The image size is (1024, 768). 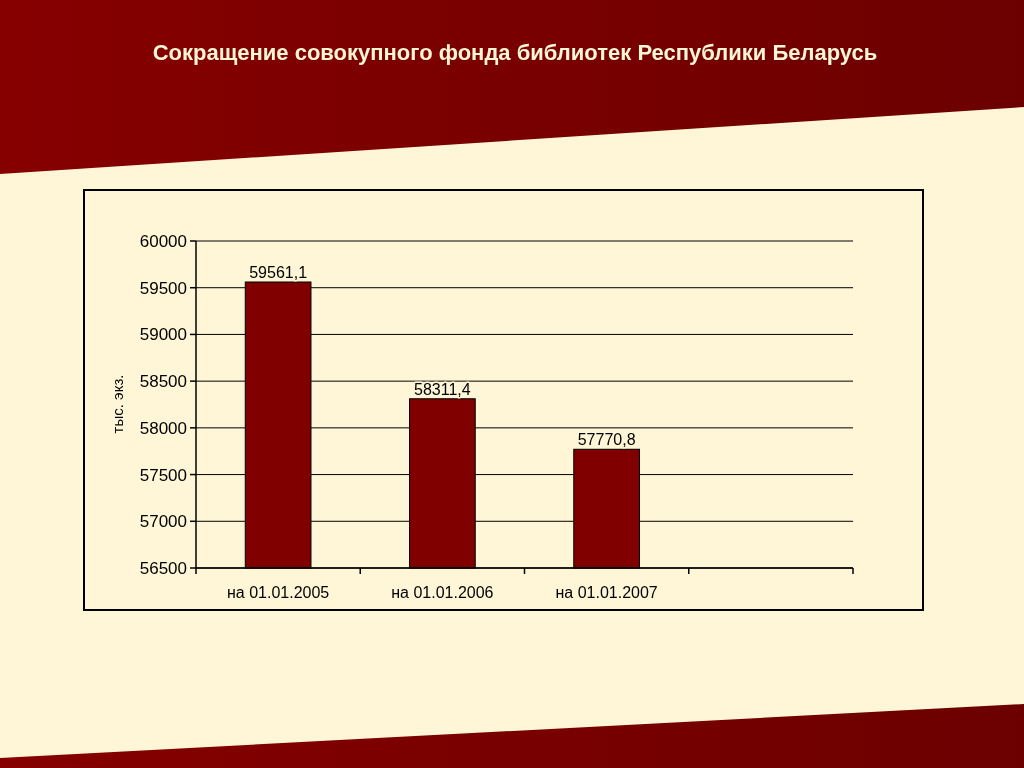 What do you see at coordinates (163, 382) in the screenshot?
I see `y-tick-label: 58500` at bounding box center [163, 382].